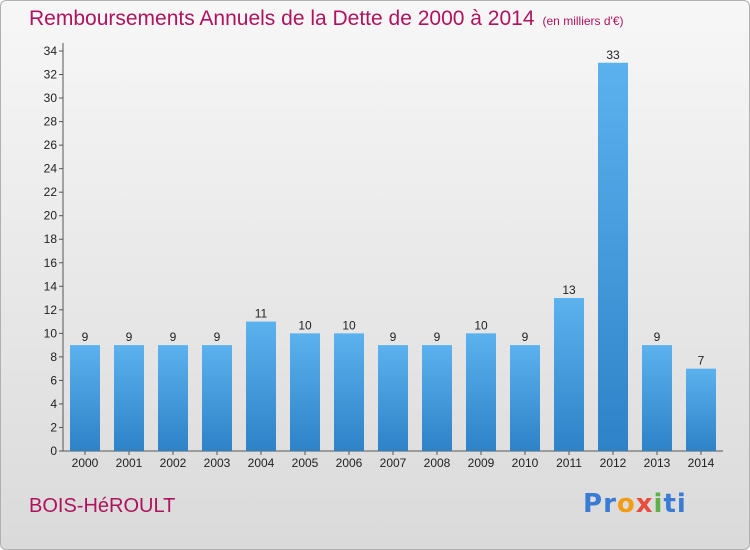  I want to click on x-tick-label: 2012, so click(613, 463).